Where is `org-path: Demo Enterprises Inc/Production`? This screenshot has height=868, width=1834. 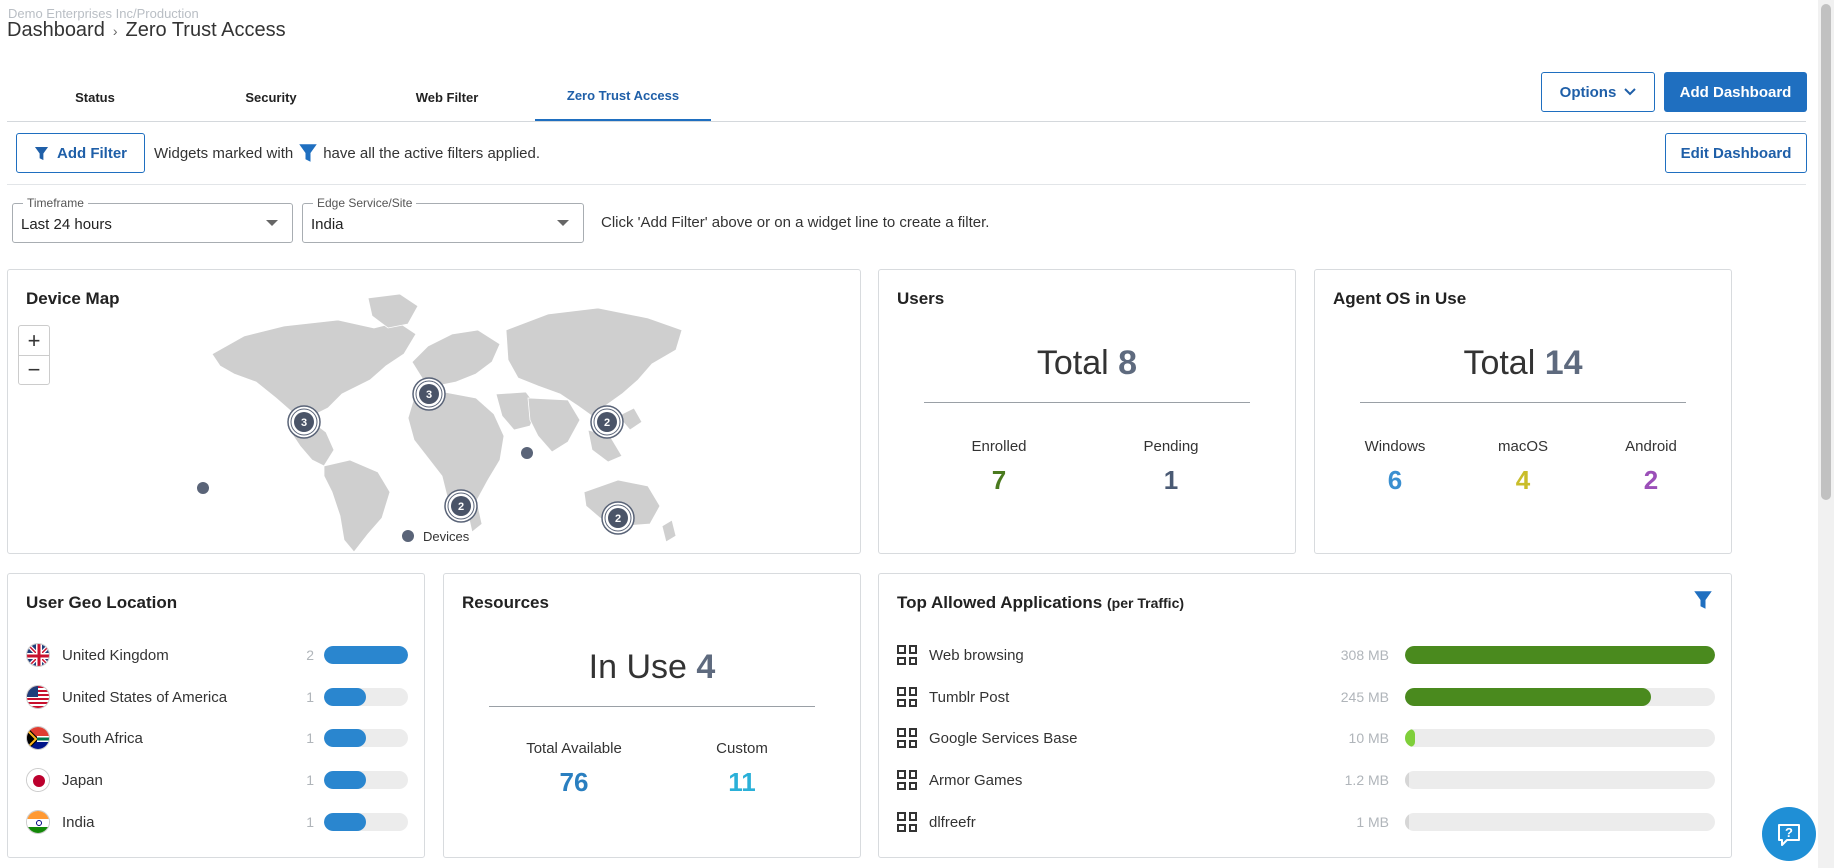
org-path: Demo Enterprises Inc/Production is located at coordinates (103, 13).